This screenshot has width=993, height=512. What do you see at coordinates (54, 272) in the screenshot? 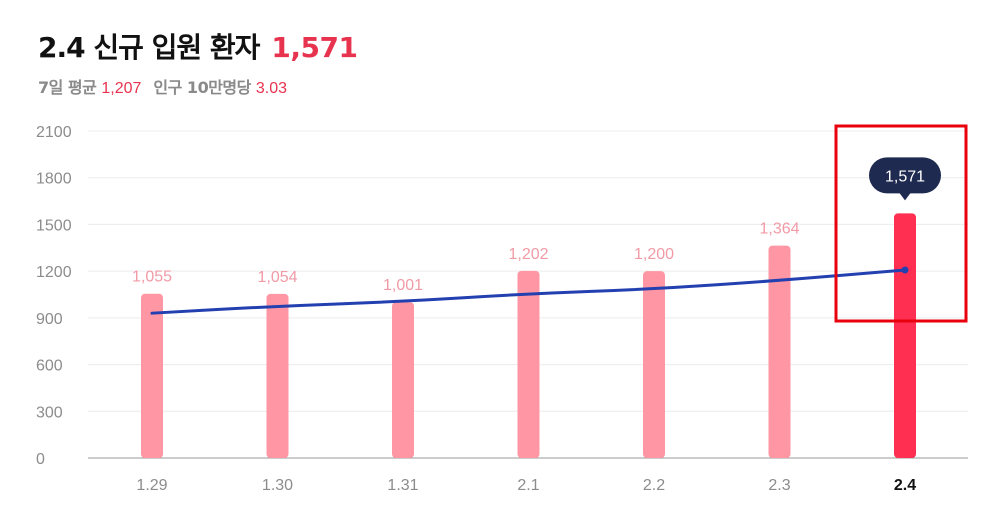
I see `y-tick-label: 1200` at bounding box center [54, 272].